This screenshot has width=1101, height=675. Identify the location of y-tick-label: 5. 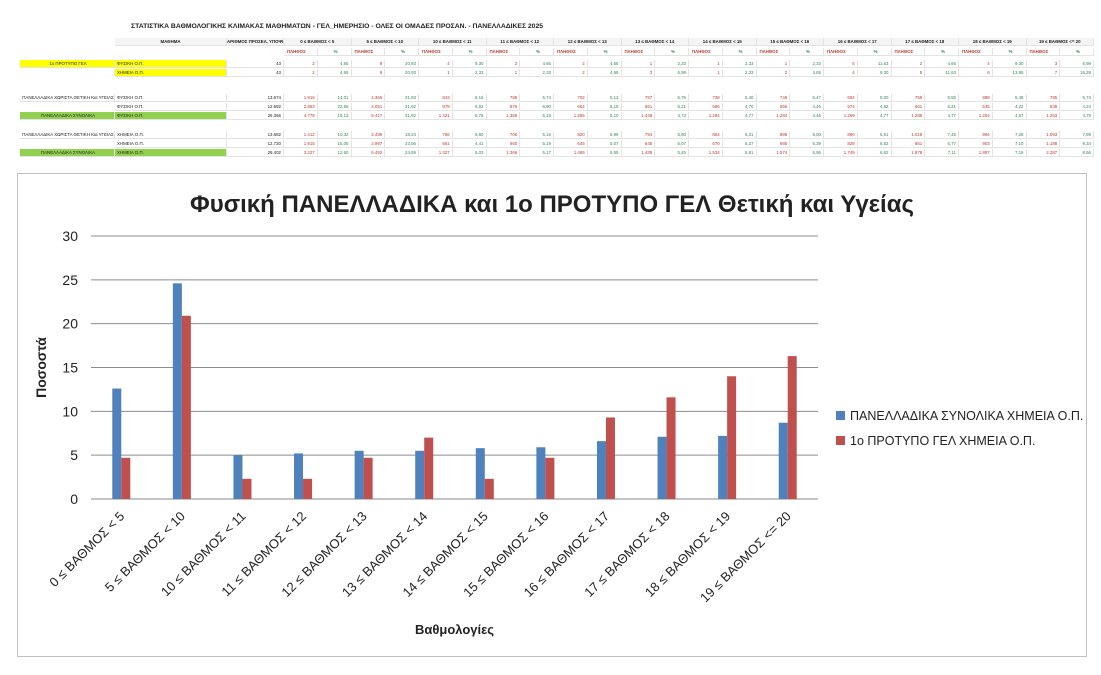
(74, 455).